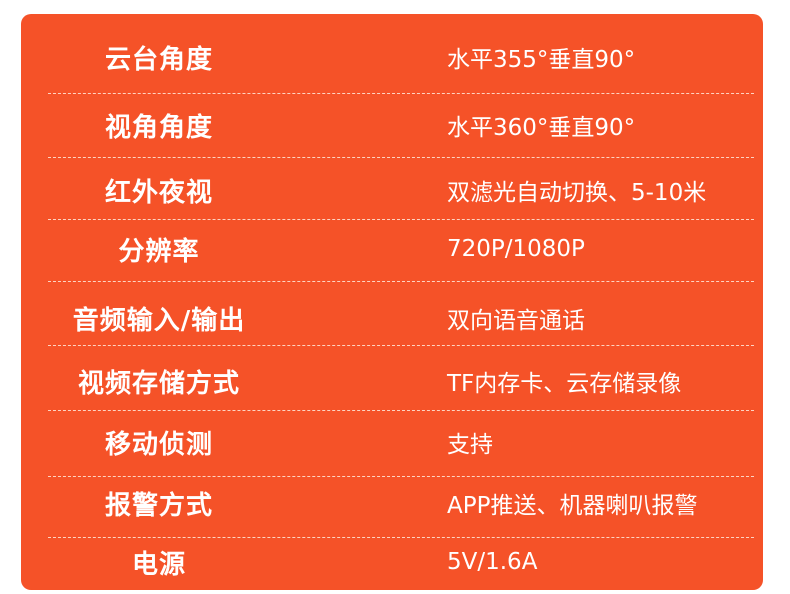  Describe the element at coordinates (158, 383) in the screenshot. I see `spec-label: 视频存储方式` at that location.